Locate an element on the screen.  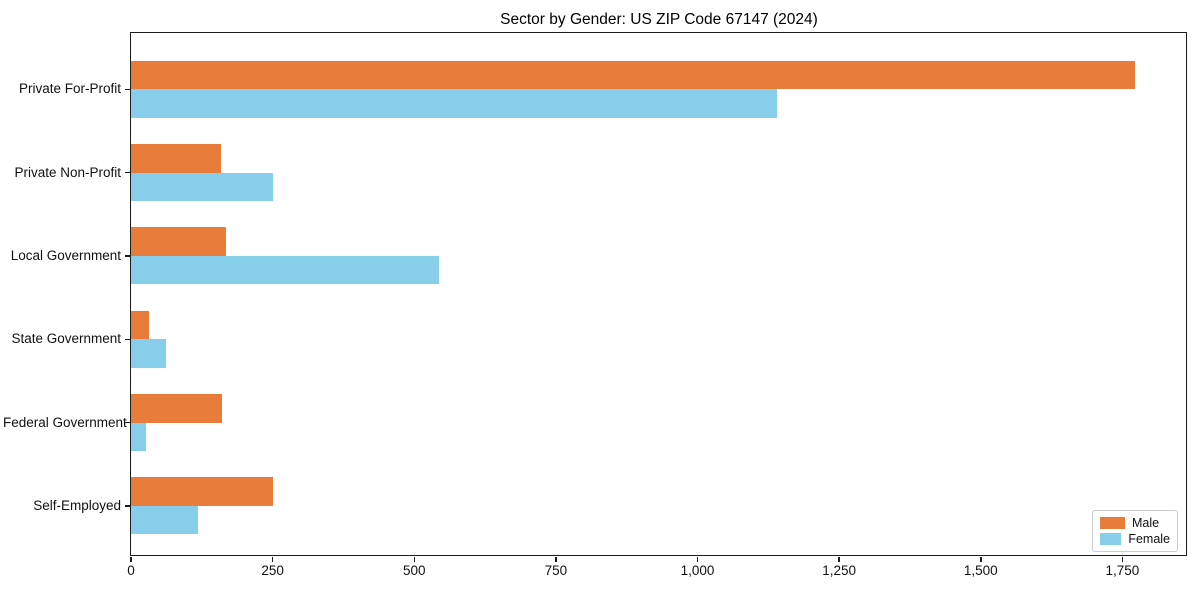
legend-item-female: Female is located at coordinates (1135, 538).